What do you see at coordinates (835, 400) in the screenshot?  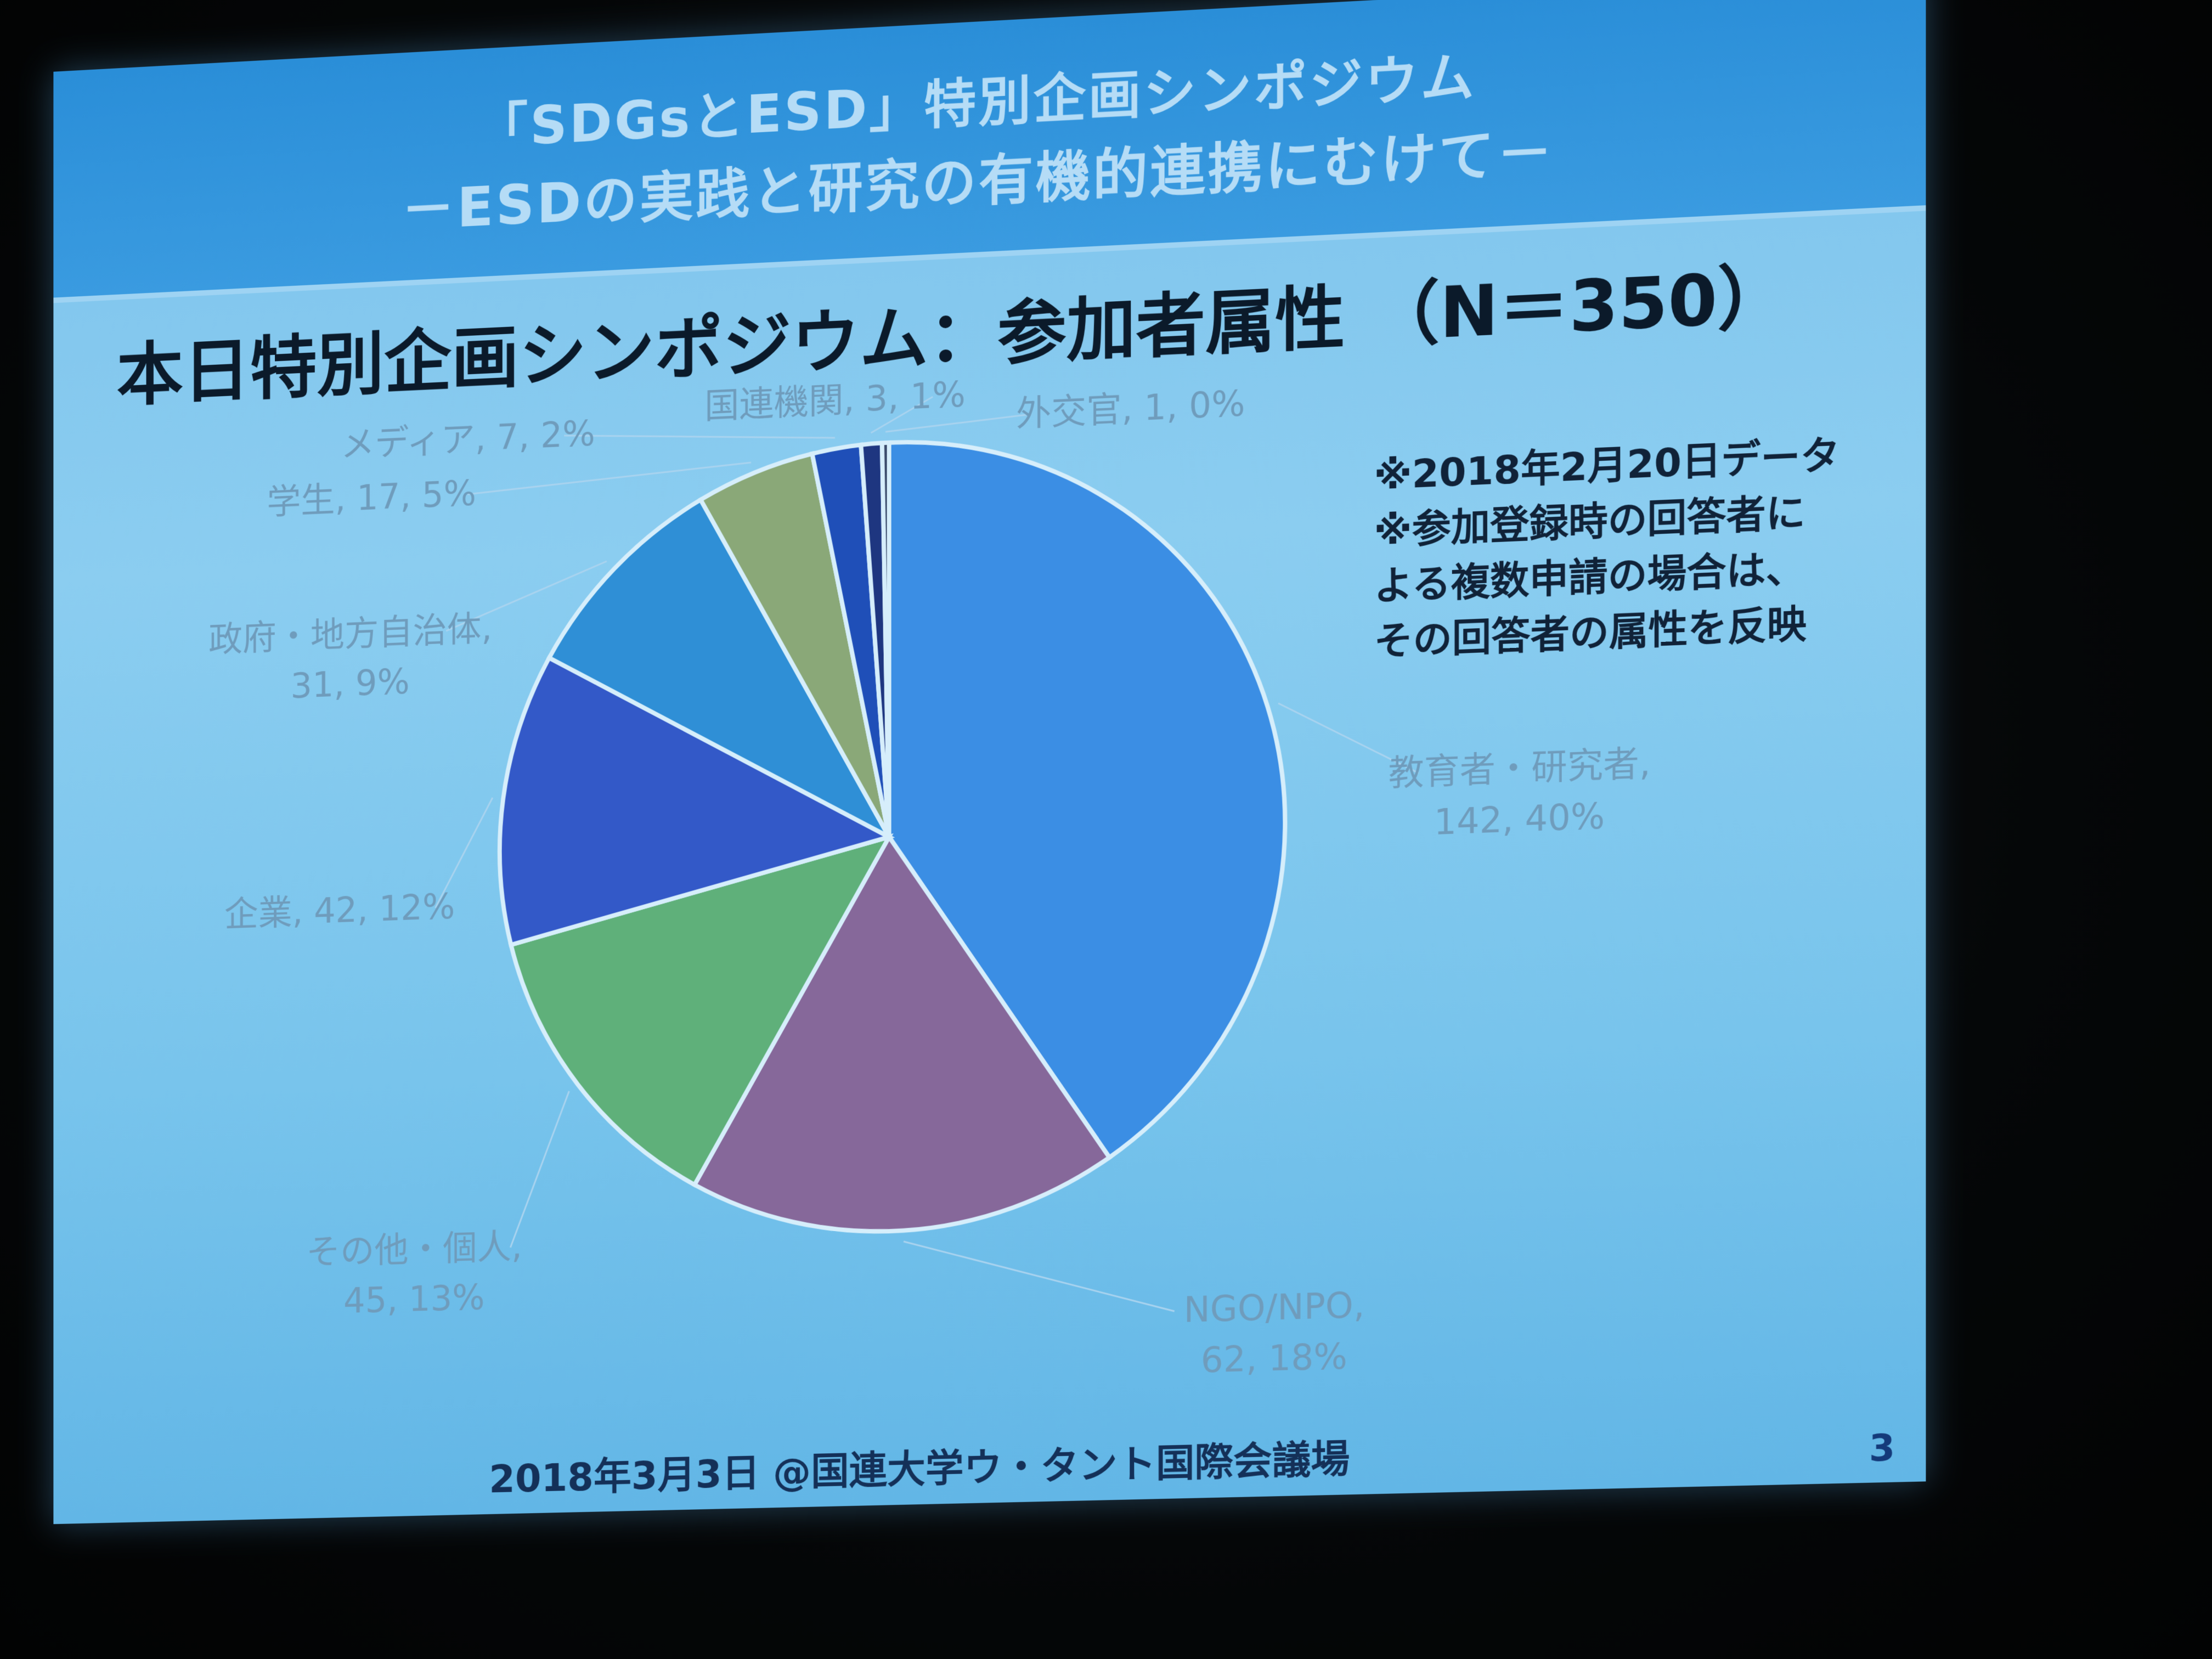 I see `slice-label-8: 国連機関, 3, 1%` at bounding box center [835, 400].